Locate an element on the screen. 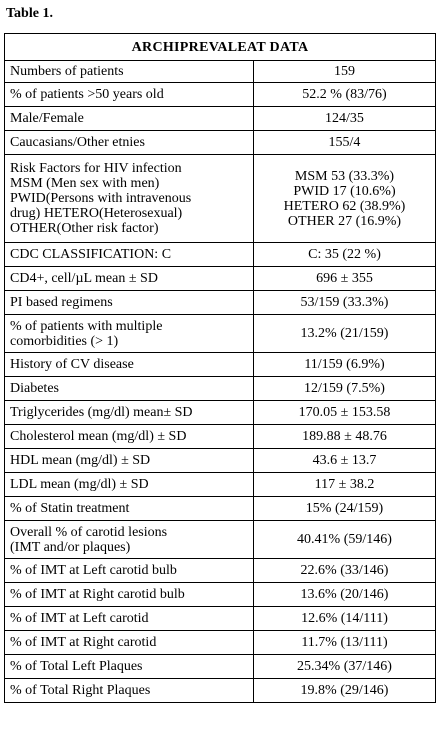 This screenshot has height=742, width=442. table-row: CD4+, cell/µL mean ± SD 696 ± 355 is located at coordinates (220, 278).